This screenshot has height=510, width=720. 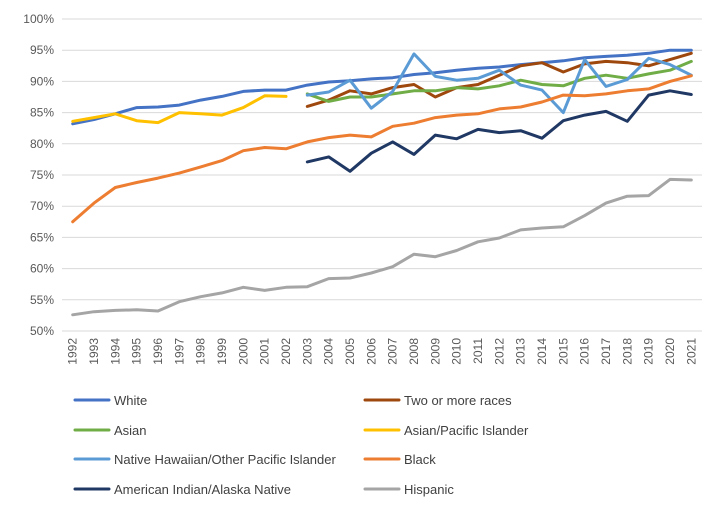 What do you see at coordinates (42, 331) in the screenshot?
I see `y-tick-label: 50%` at bounding box center [42, 331].